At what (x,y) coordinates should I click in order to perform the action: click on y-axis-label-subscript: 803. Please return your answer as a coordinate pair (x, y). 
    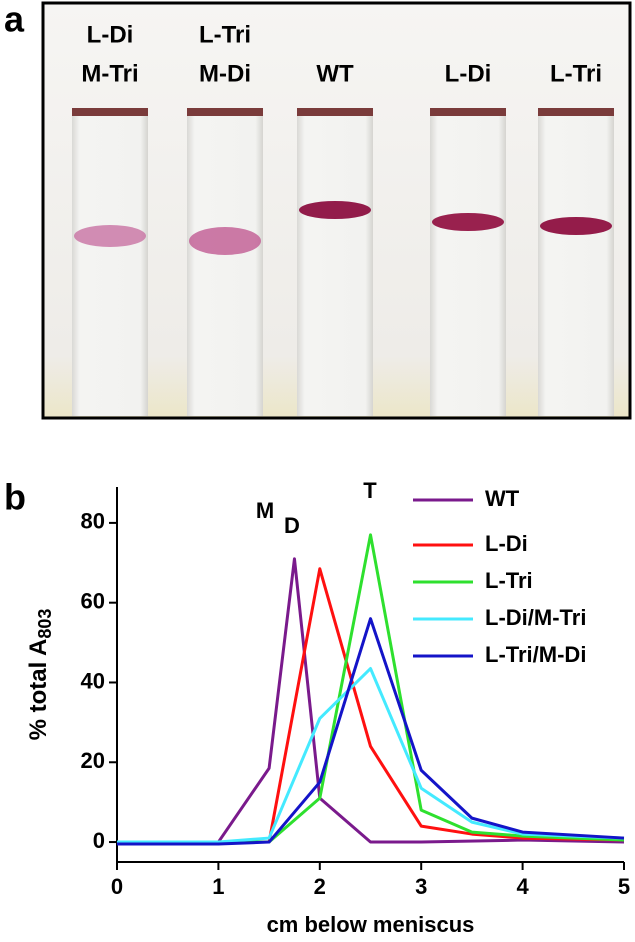
    Looking at the image, I should click on (45, 624).